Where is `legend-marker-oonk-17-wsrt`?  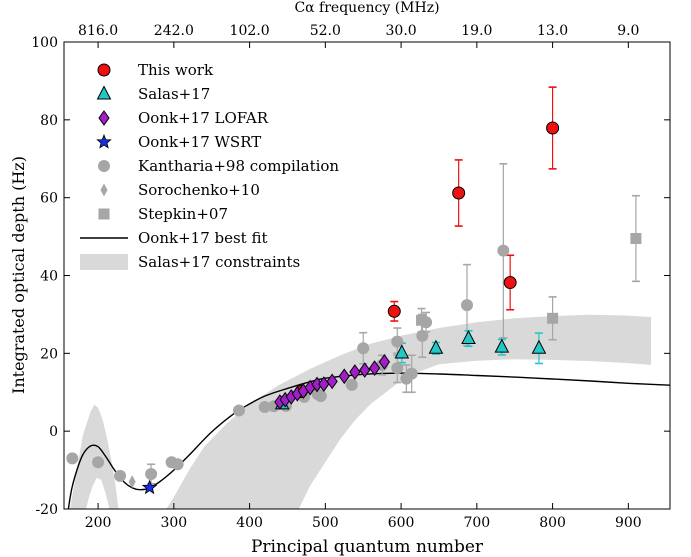
legend-marker-oonk-17-wsrt is located at coordinates (104, 141).